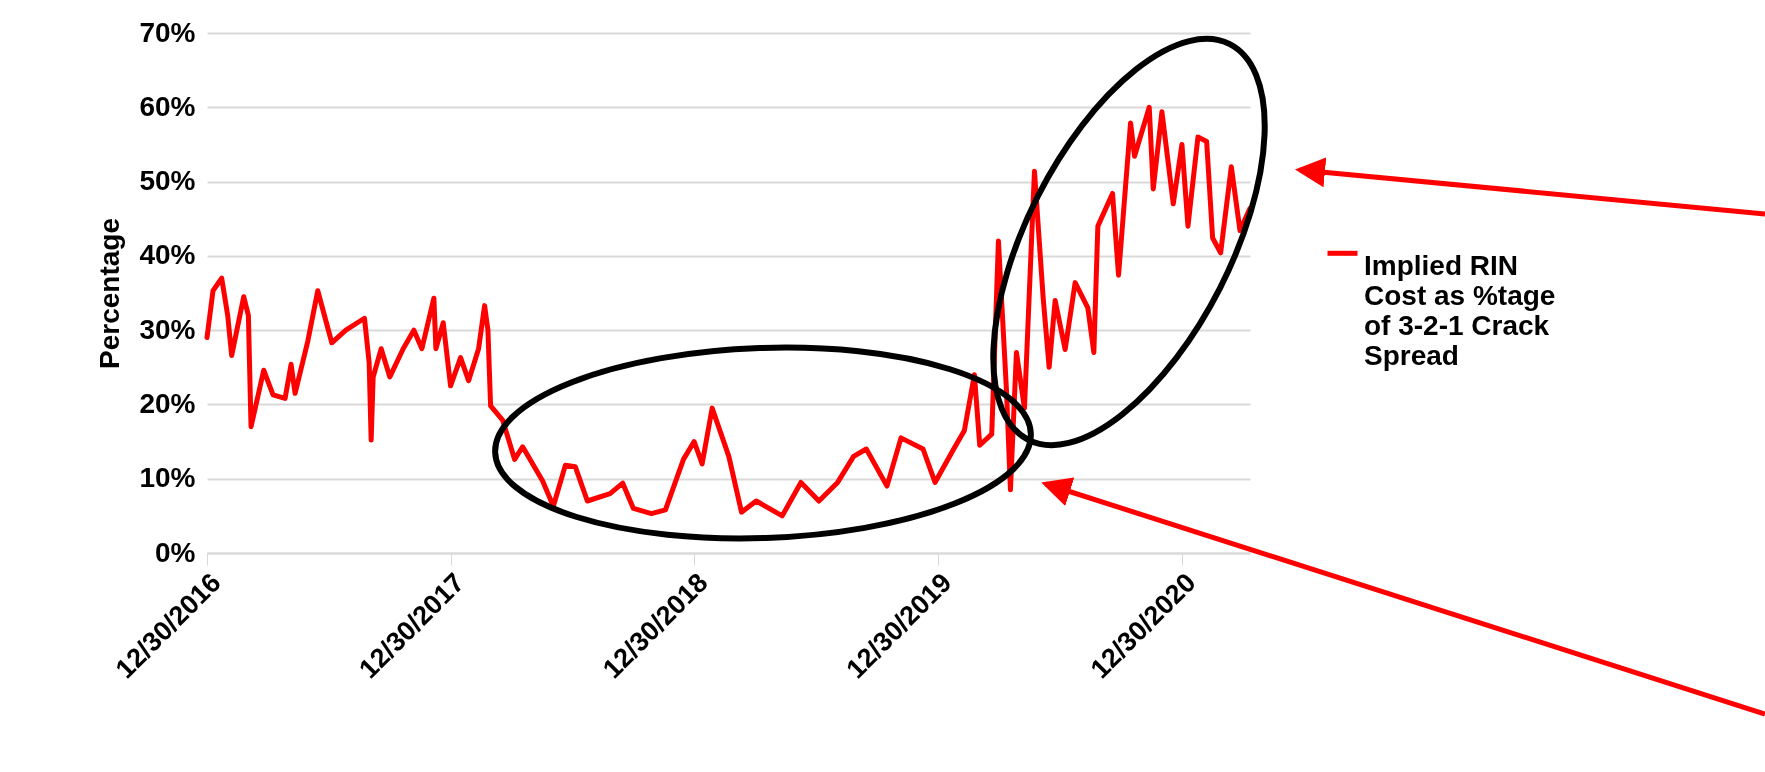  What do you see at coordinates (167, 181) in the screenshot?
I see `y-tick-label: 50%` at bounding box center [167, 181].